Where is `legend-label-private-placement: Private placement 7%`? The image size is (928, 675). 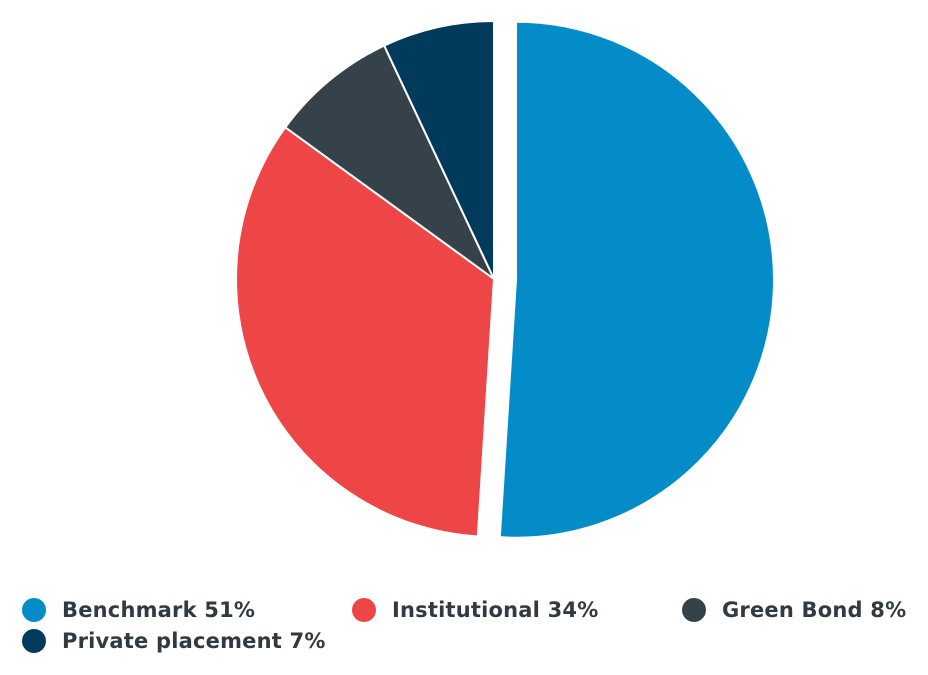 legend-label-private-placement: Private placement 7% is located at coordinates (194, 641).